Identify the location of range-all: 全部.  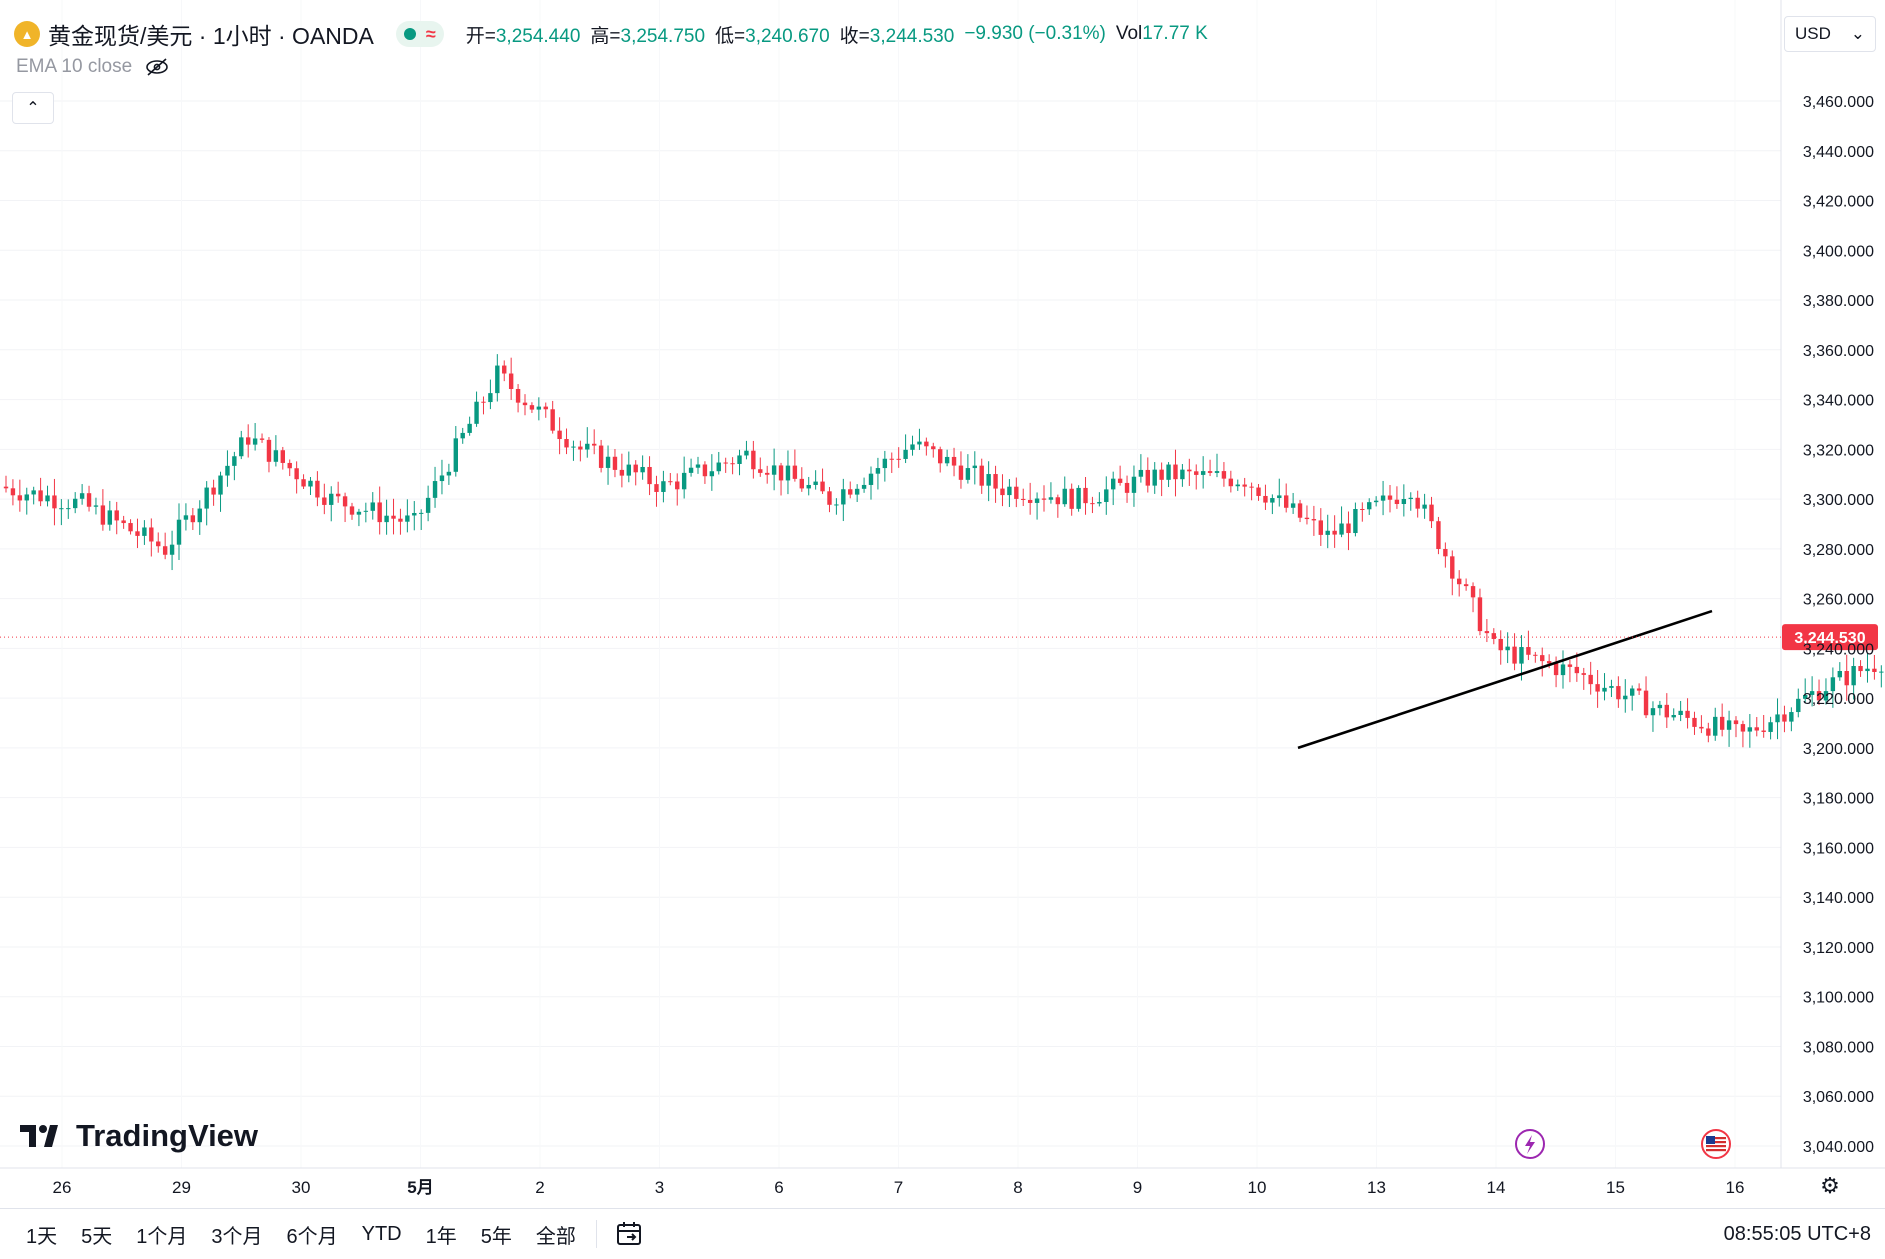
(555, 1236).